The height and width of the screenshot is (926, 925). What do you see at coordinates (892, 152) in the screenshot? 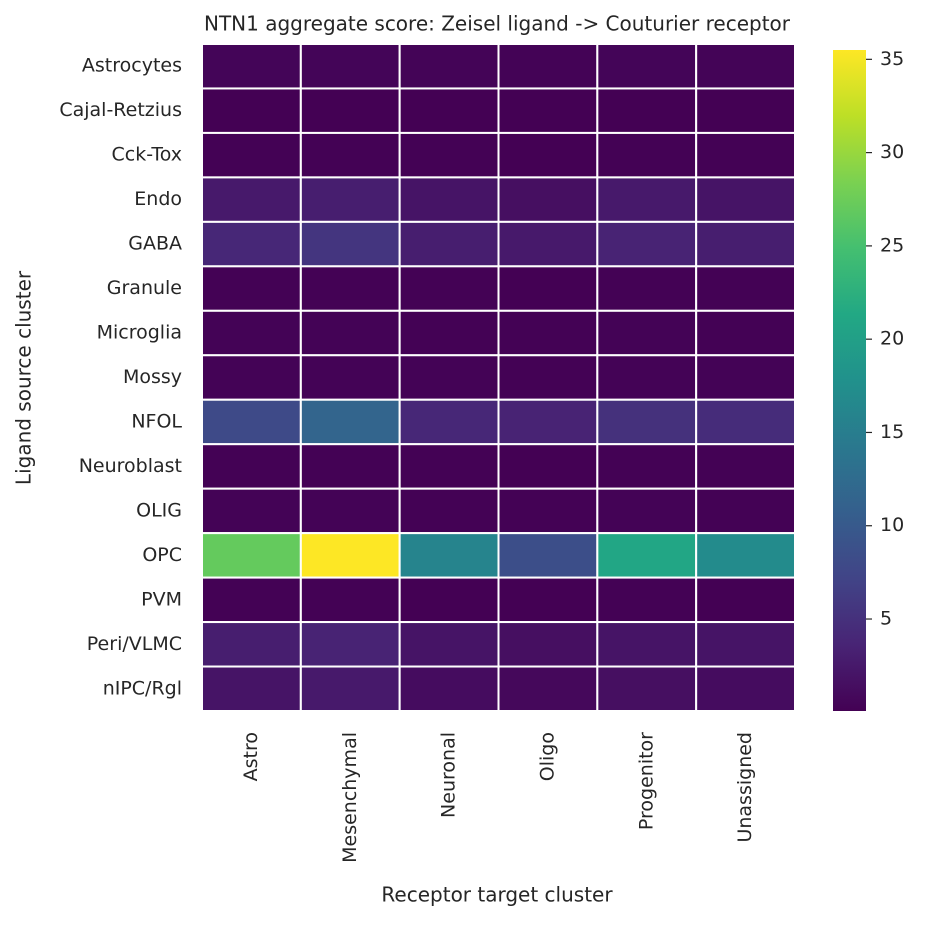
I see `colorbar-tick-label: 30` at bounding box center [892, 152].